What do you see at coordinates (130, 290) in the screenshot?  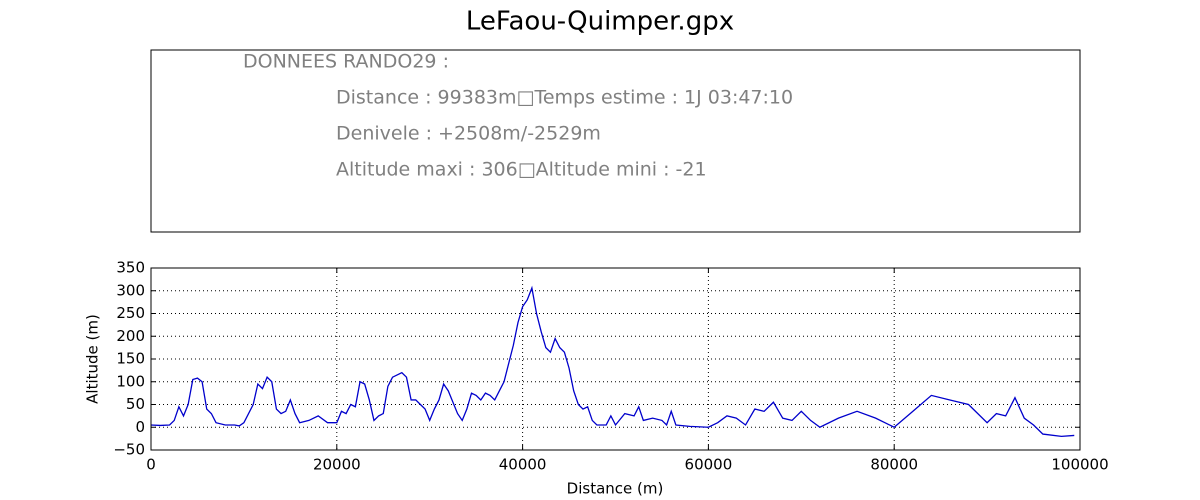 I see `y-tick-label: 300` at bounding box center [130, 290].